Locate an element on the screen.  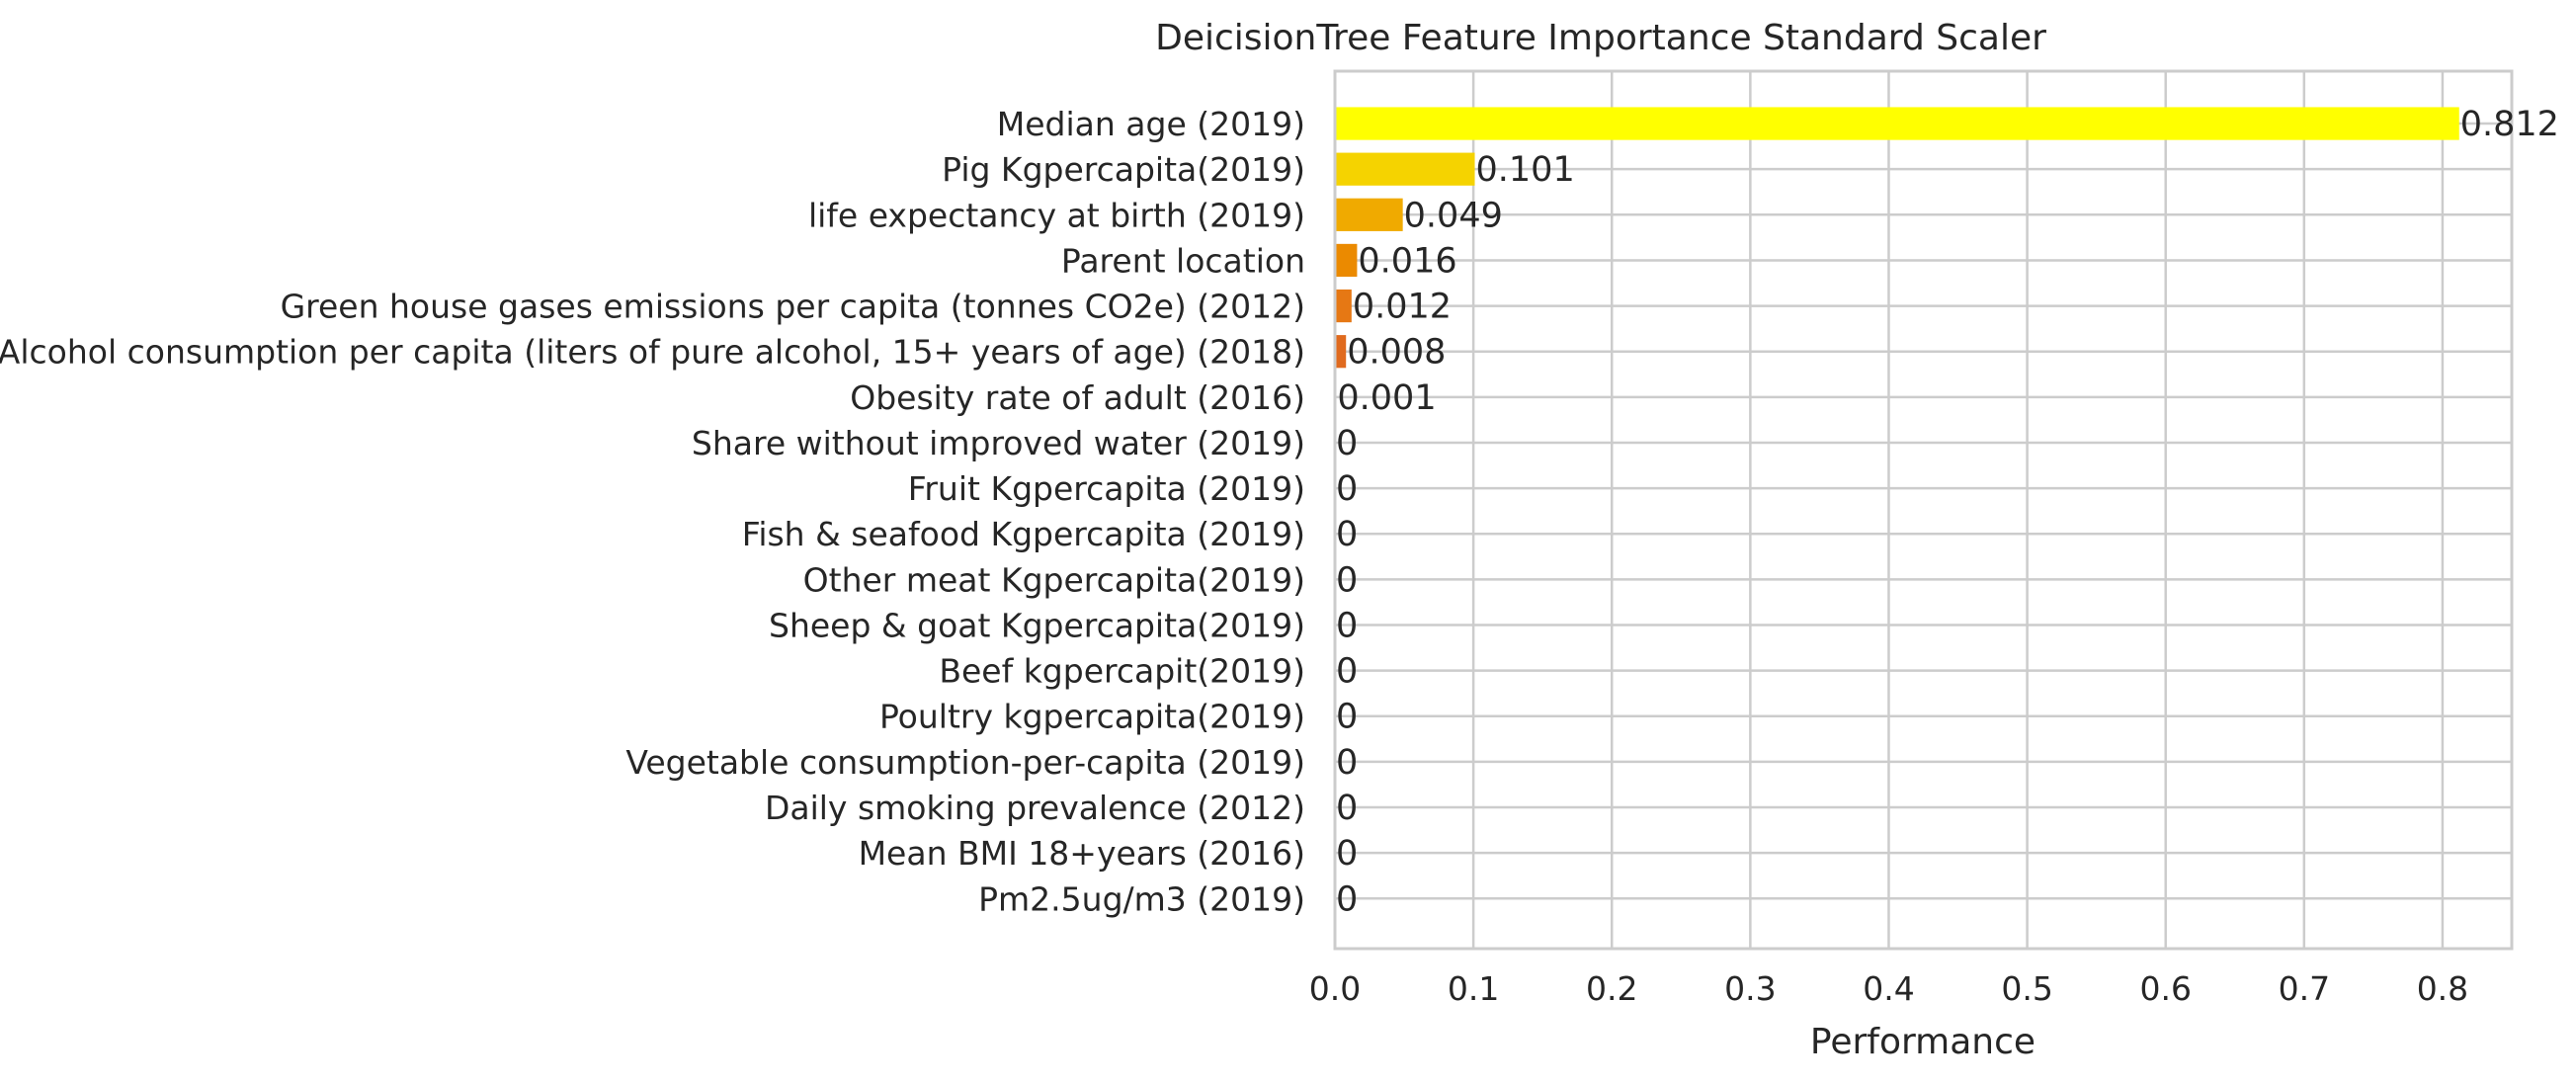
x-tick-label: 0.7 is located at coordinates (2304, 988).